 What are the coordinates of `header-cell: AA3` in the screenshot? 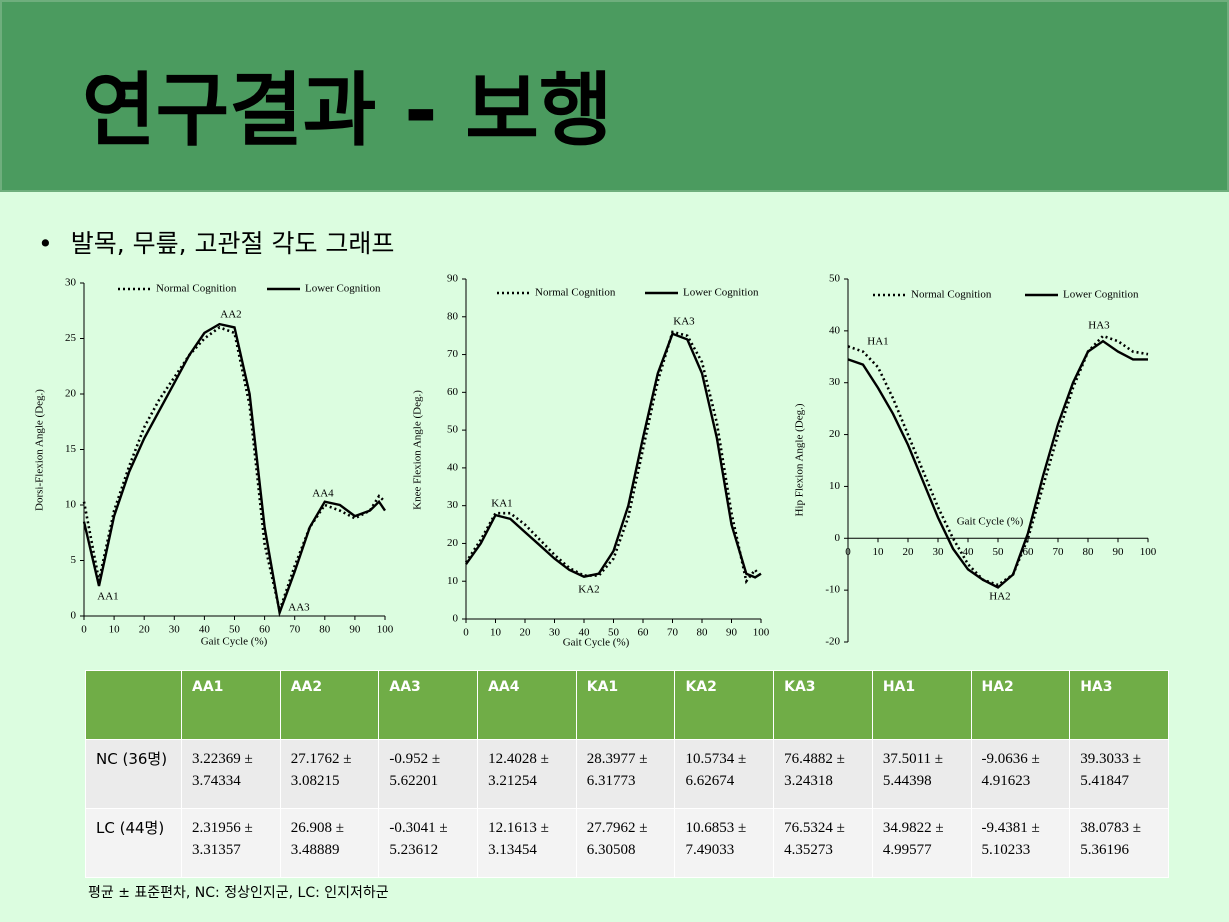 It's located at (428, 705).